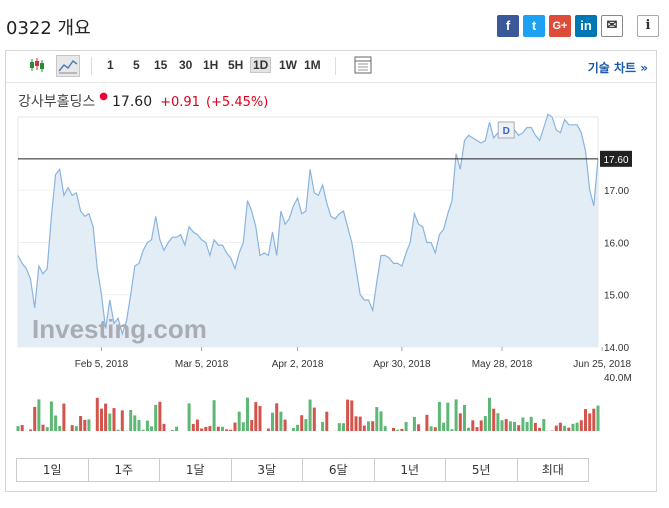  Describe the element at coordinates (508, 26) in the screenshot. I see `facebook-icon: f` at that location.